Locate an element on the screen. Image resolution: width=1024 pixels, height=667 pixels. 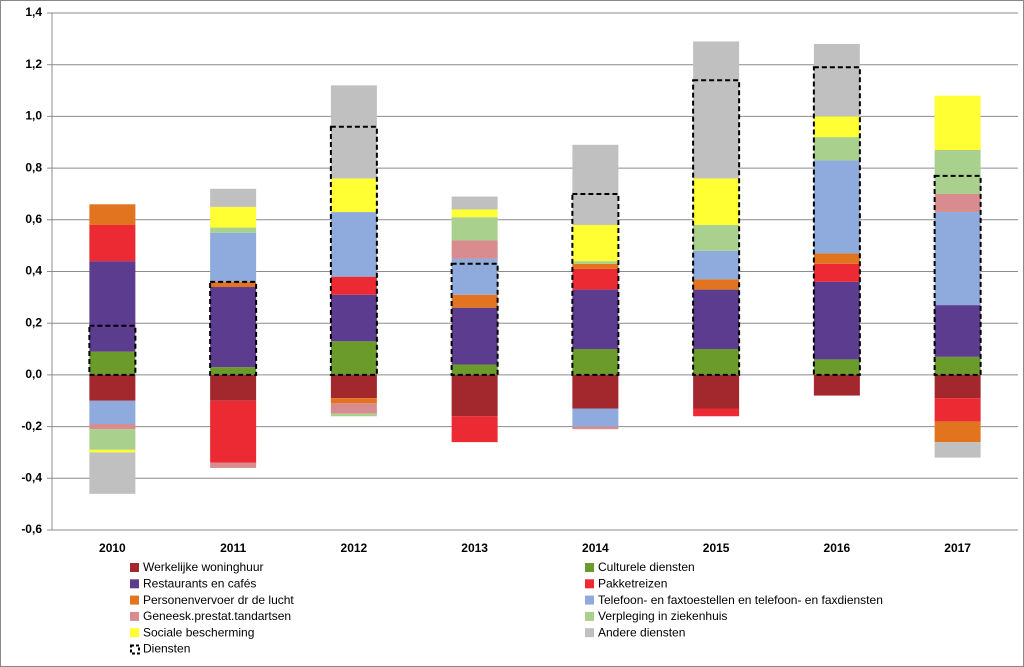
y-tick-label: 0,6 is located at coordinates (33, 219).